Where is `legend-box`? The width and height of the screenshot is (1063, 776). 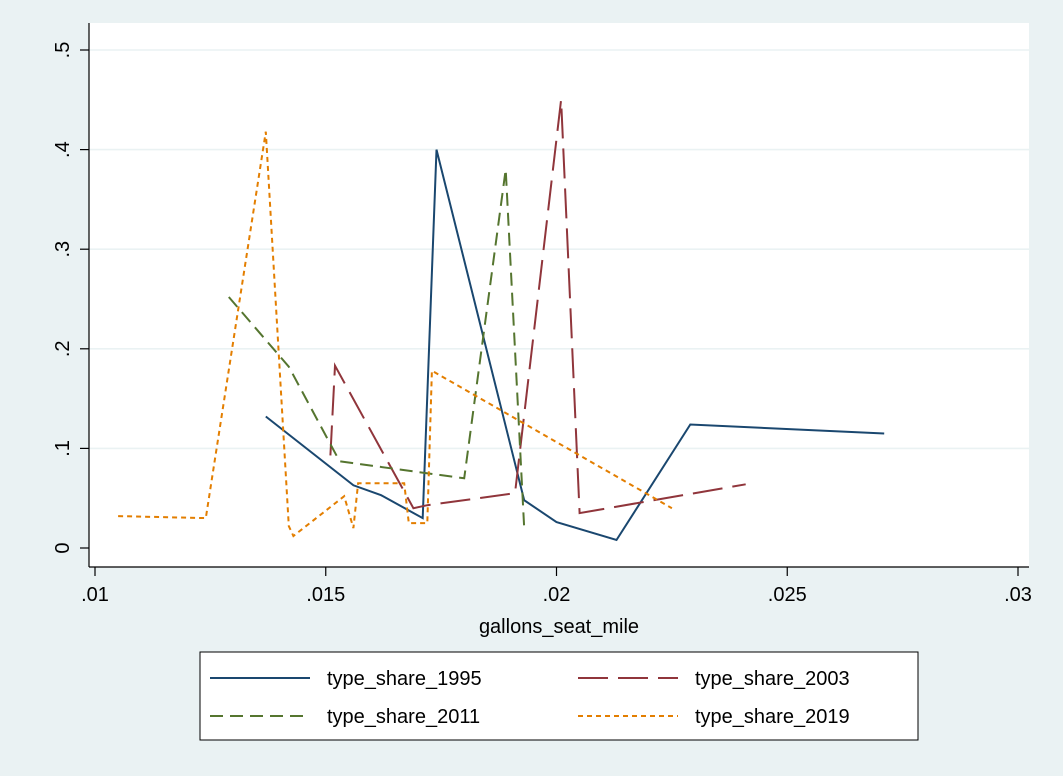 legend-box is located at coordinates (559, 696).